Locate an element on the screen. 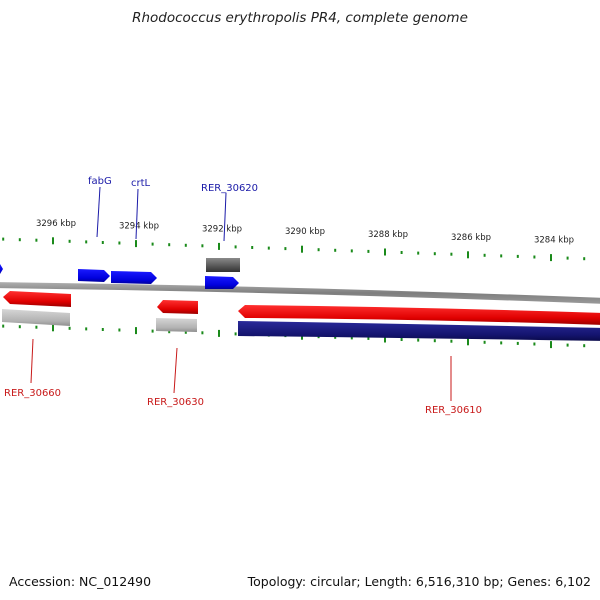 The width and height of the screenshot is (600, 600). gene-label-crtL: crtL is located at coordinates (141, 183).